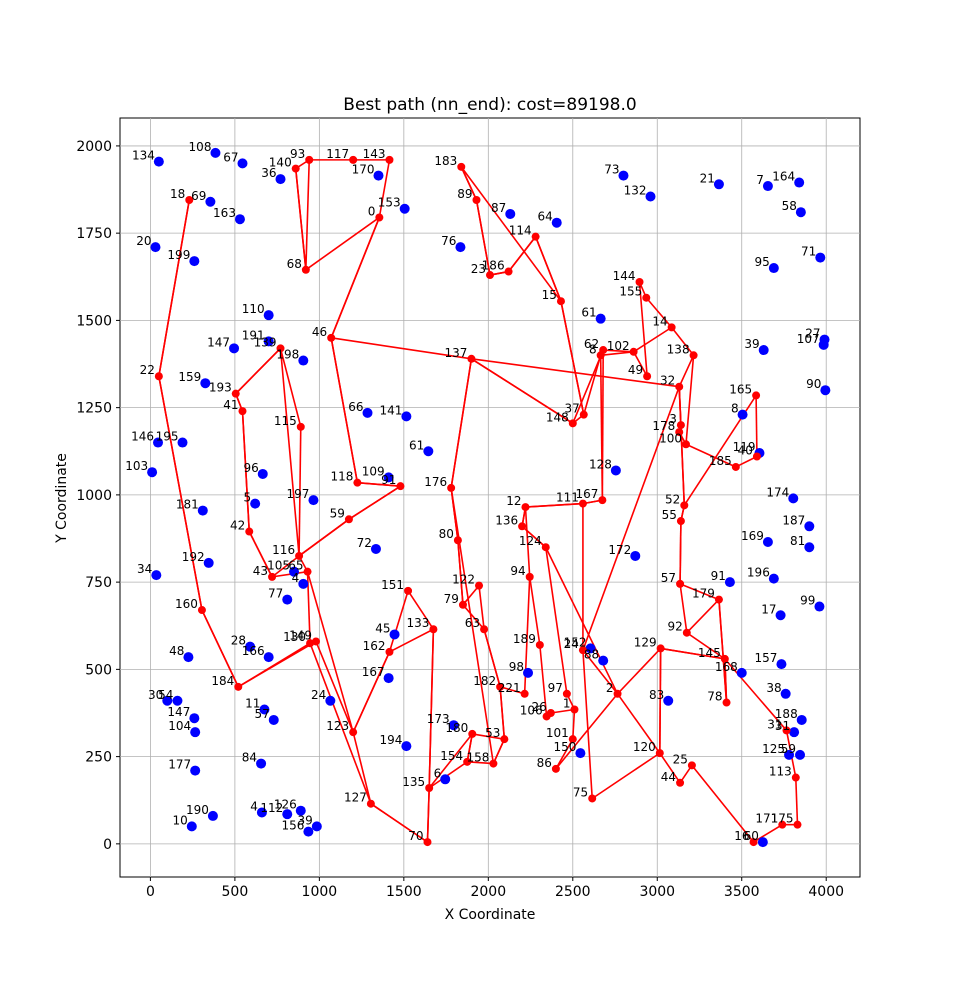  I want to click on node-label: 48, so click(176, 651).